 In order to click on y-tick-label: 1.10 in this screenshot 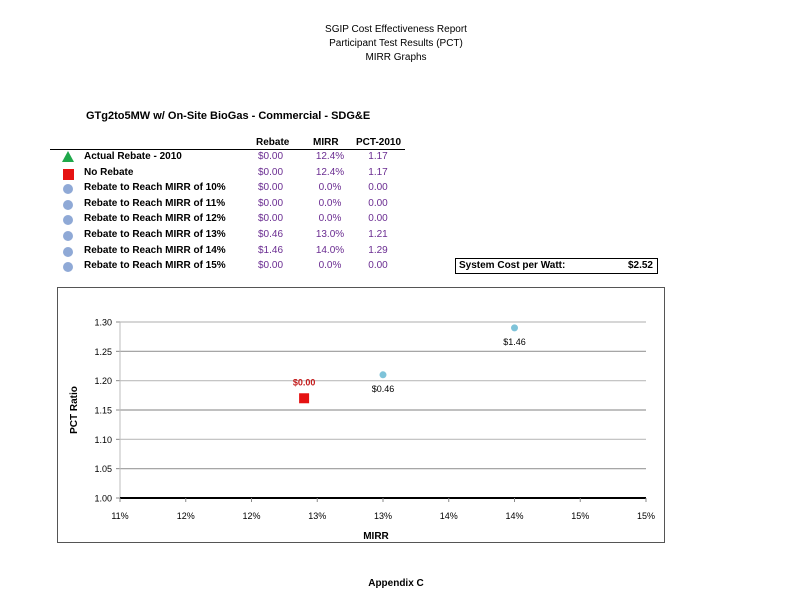, I will do `click(103, 440)`.